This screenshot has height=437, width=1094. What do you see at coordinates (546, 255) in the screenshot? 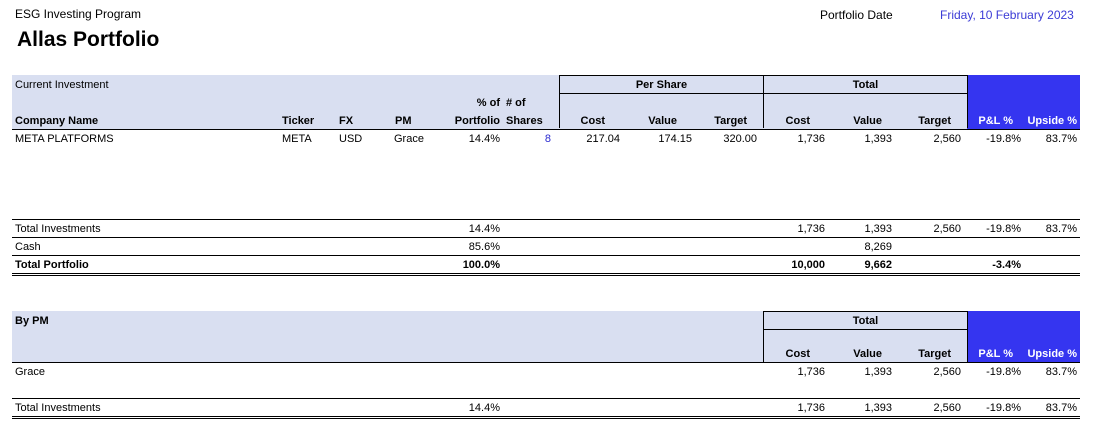
I see `total-portfolio-rule` at bounding box center [546, 255].